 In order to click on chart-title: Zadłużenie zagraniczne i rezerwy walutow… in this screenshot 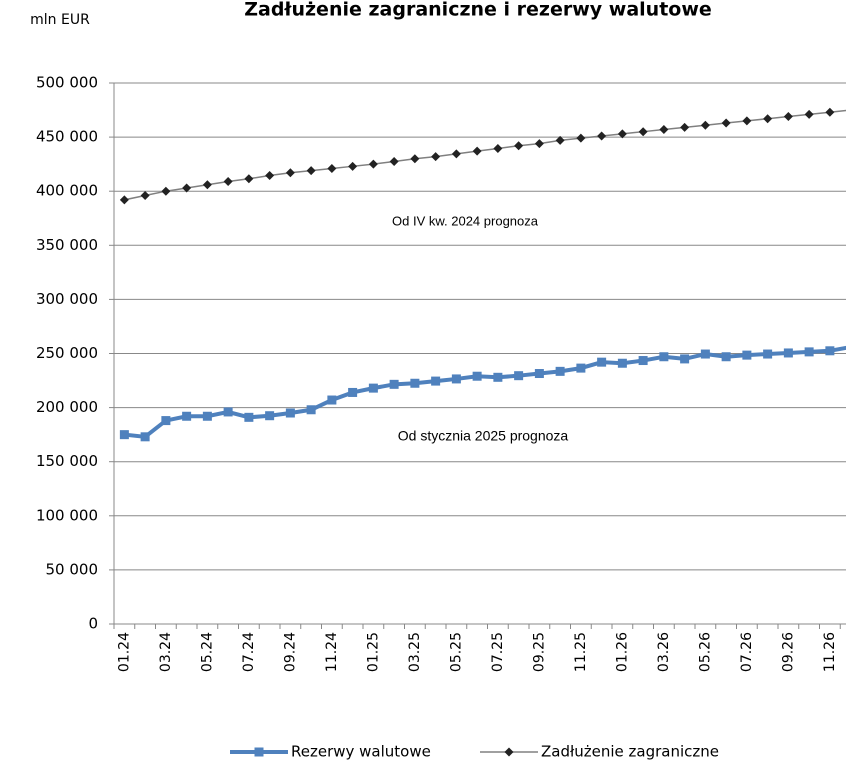, I will do `click(478, 10)`.